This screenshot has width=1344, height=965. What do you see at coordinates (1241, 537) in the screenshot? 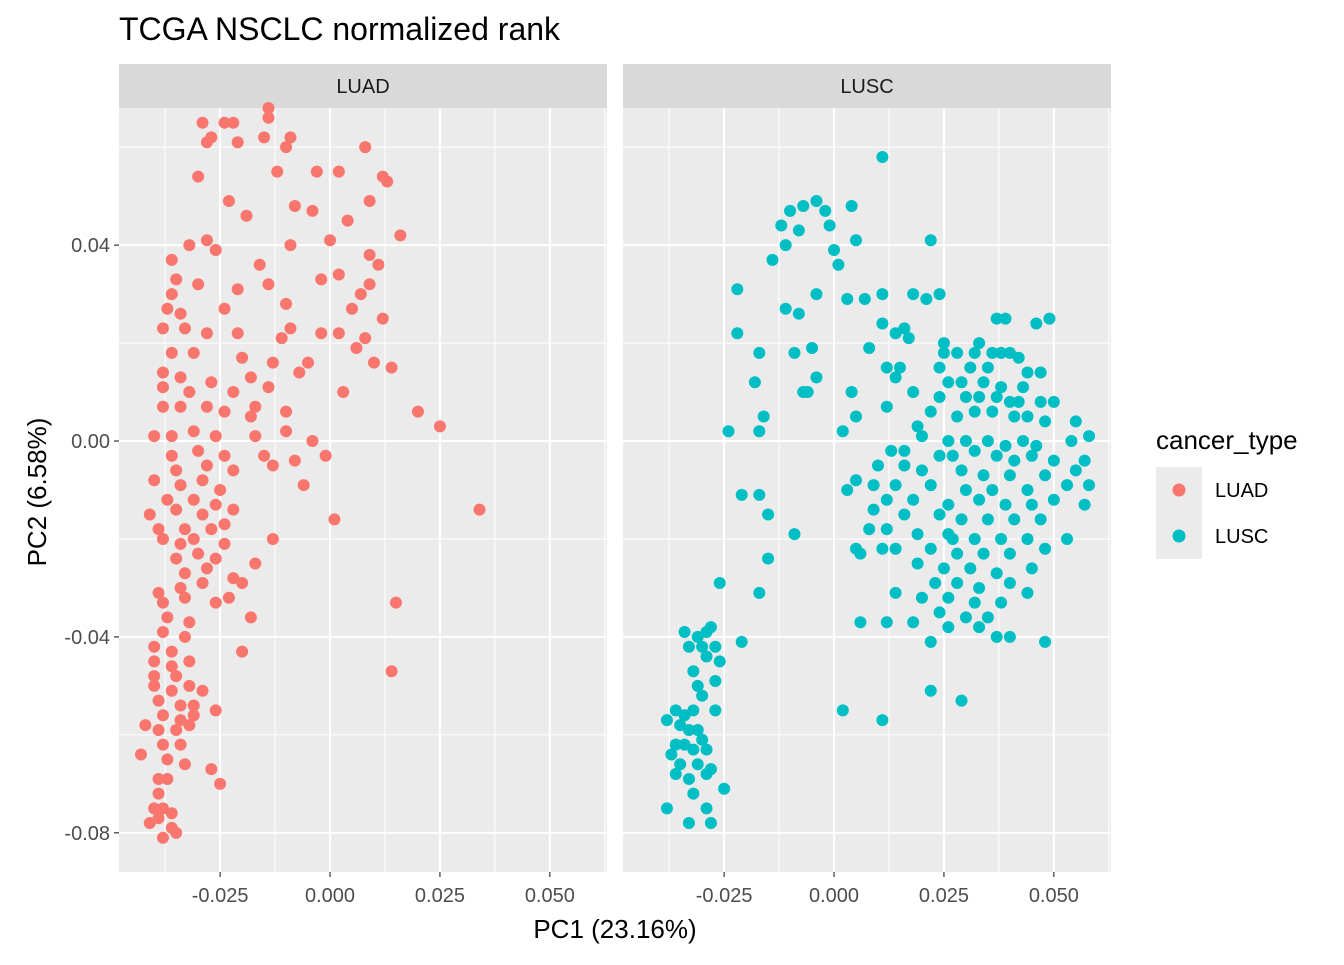
I see `legend-label-lusc: LUSC` at bounding box center [1241, 537].